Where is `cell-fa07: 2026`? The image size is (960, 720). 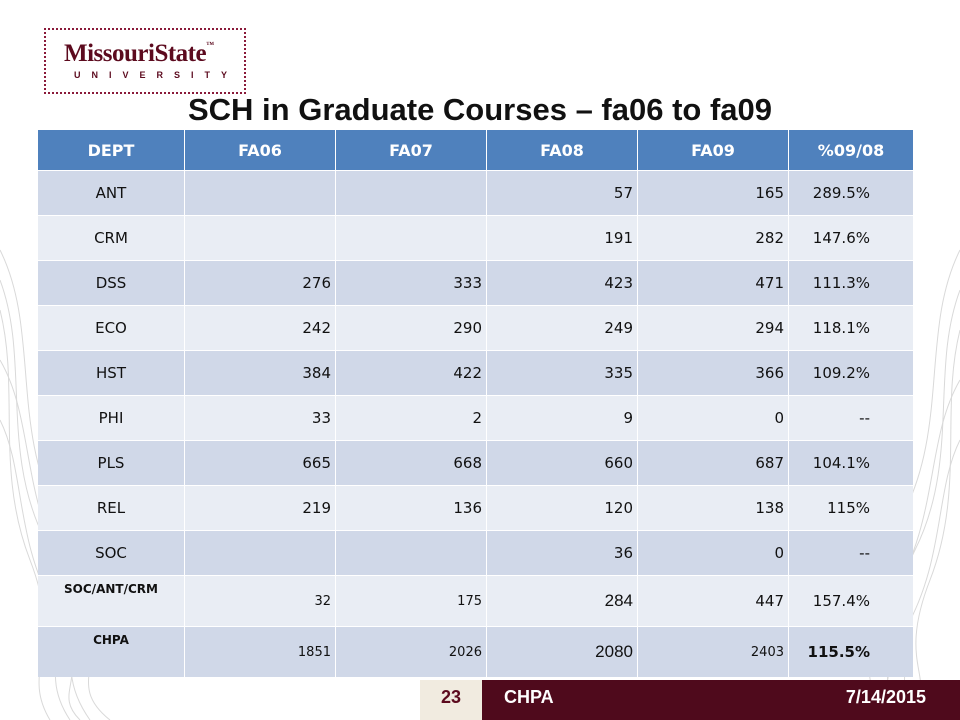 cell-fa07: 2026 is located at coordinates (411, 651).